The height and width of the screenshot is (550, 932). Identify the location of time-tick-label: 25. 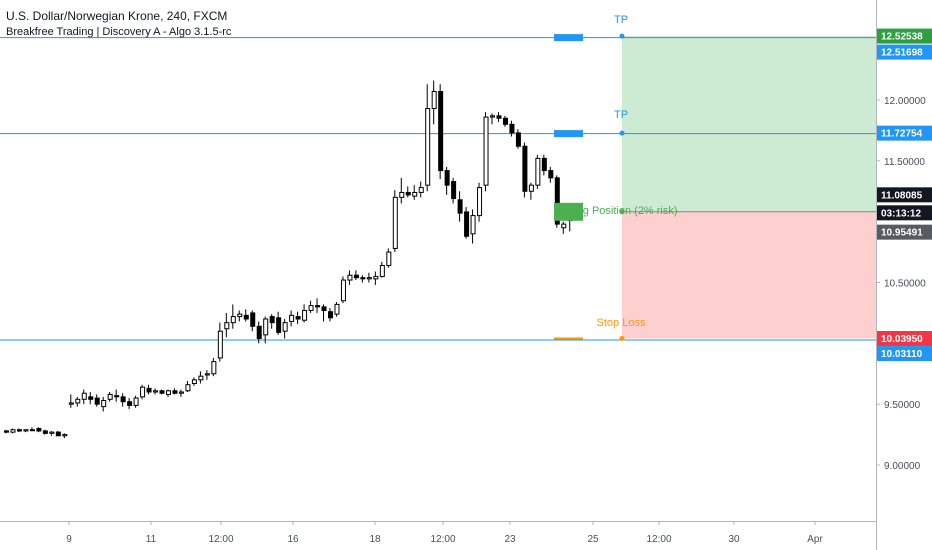
(593, 539).